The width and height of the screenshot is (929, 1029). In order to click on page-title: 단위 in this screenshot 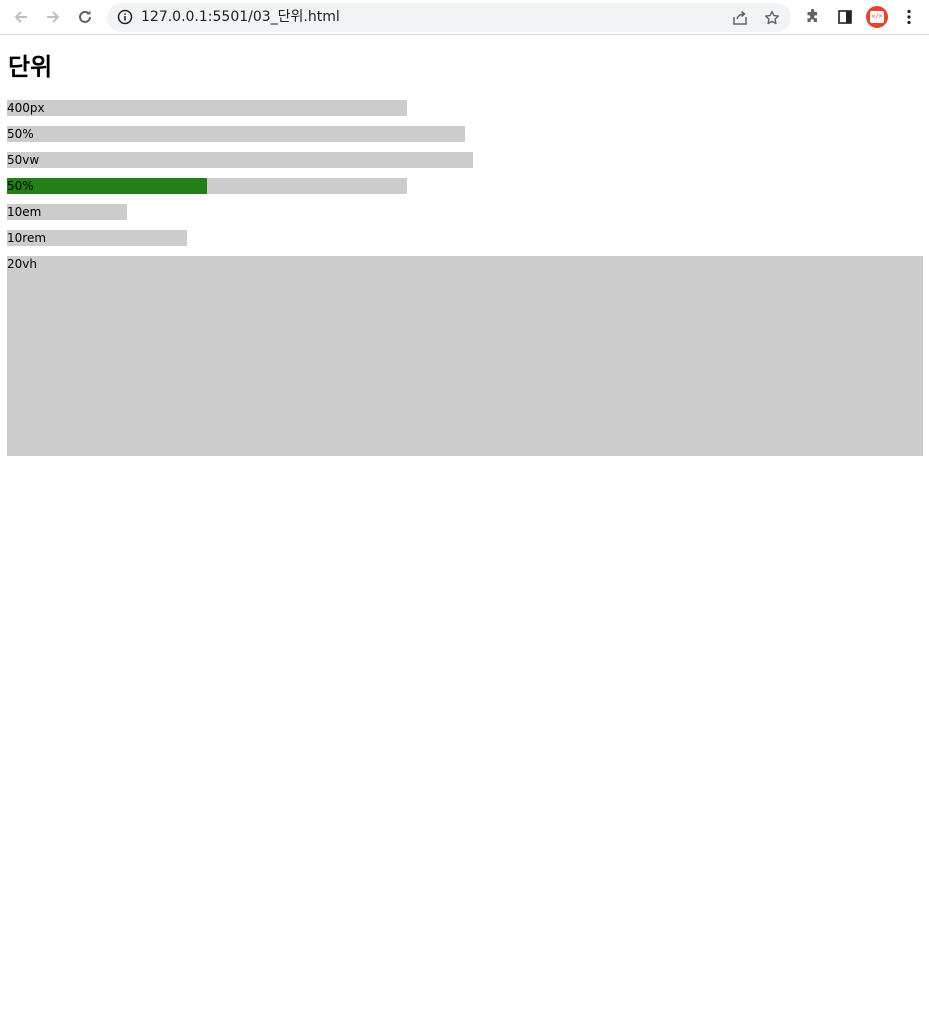, I will do `click(30, 67)`.